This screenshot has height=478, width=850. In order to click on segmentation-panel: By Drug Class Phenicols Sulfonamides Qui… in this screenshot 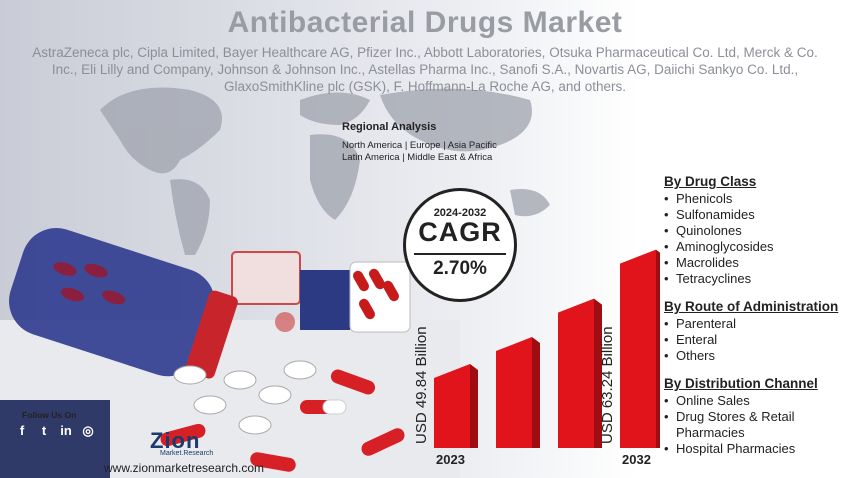, I will do `click(754, 321)`.